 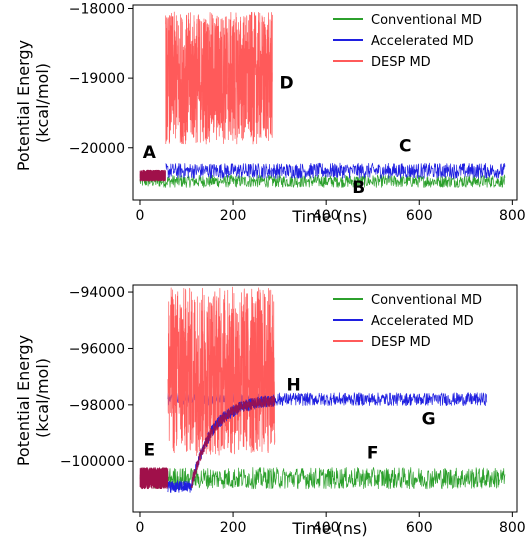 What do you see at coordinates (289, 420) in the screenshot?
I see `annotations: E F G H` at bounding box center [289, 420].